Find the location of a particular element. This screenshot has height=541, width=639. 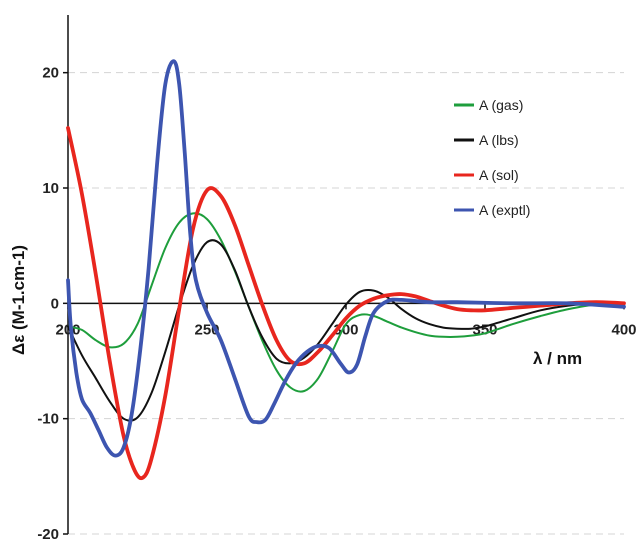

y-axis-label: Δε (M-1.cm-1) is located at coordinates (18, 300).